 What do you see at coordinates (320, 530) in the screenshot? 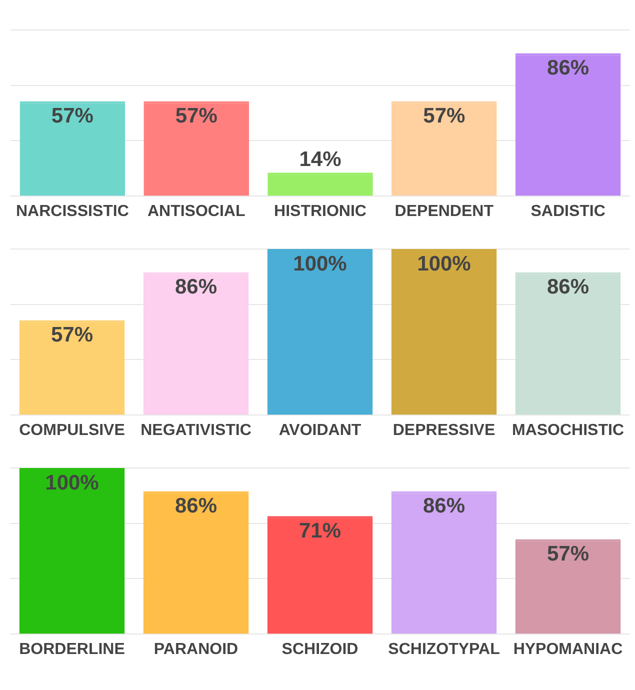
I see `data-label: 71%` at bounding box center [320, 530].